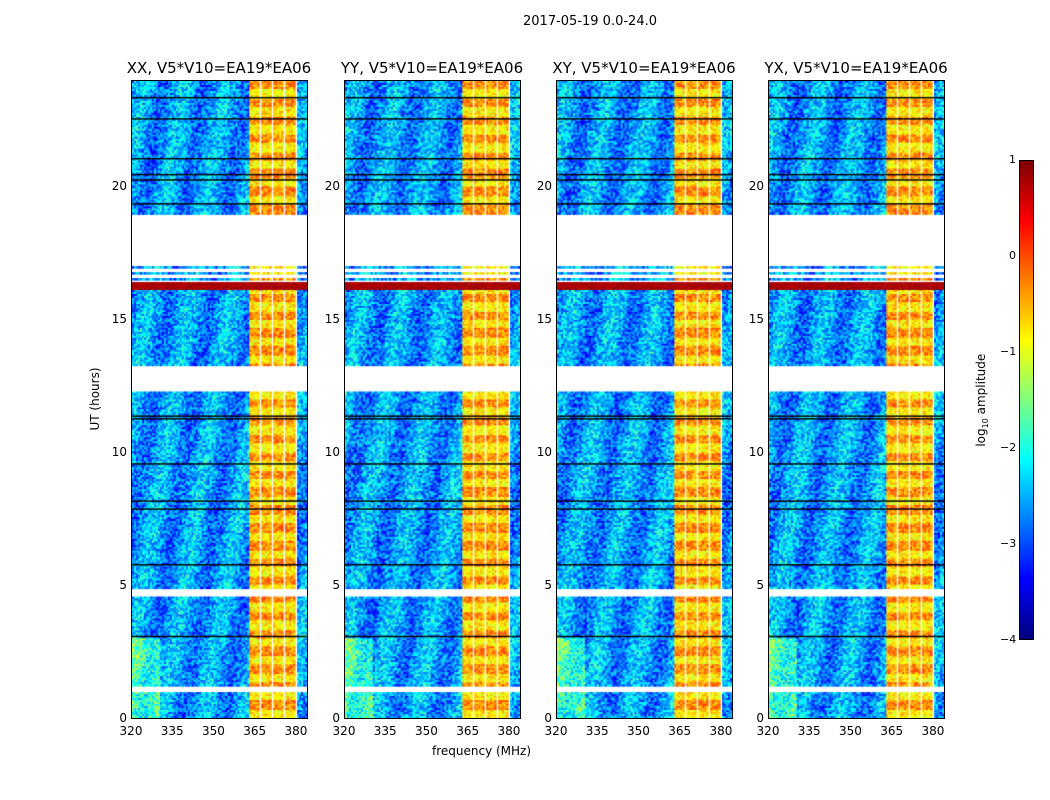 The height and width of the screenshot is (800, 1050). Describe the element at coordinates (644, 68) in the screenshot. I see `panel-title: XY, V5*V10=EA19*EA06` at that location.